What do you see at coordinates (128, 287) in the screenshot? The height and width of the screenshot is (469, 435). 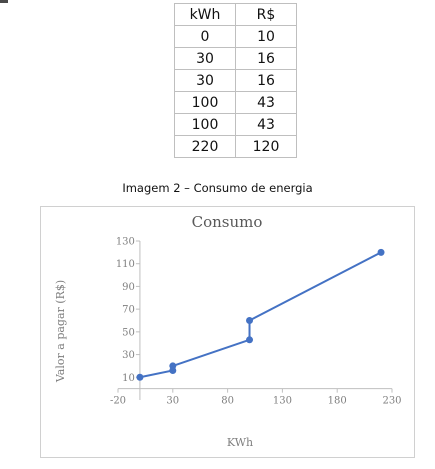 I see `y-tick-label: 90` at bounding box center [128, 287].